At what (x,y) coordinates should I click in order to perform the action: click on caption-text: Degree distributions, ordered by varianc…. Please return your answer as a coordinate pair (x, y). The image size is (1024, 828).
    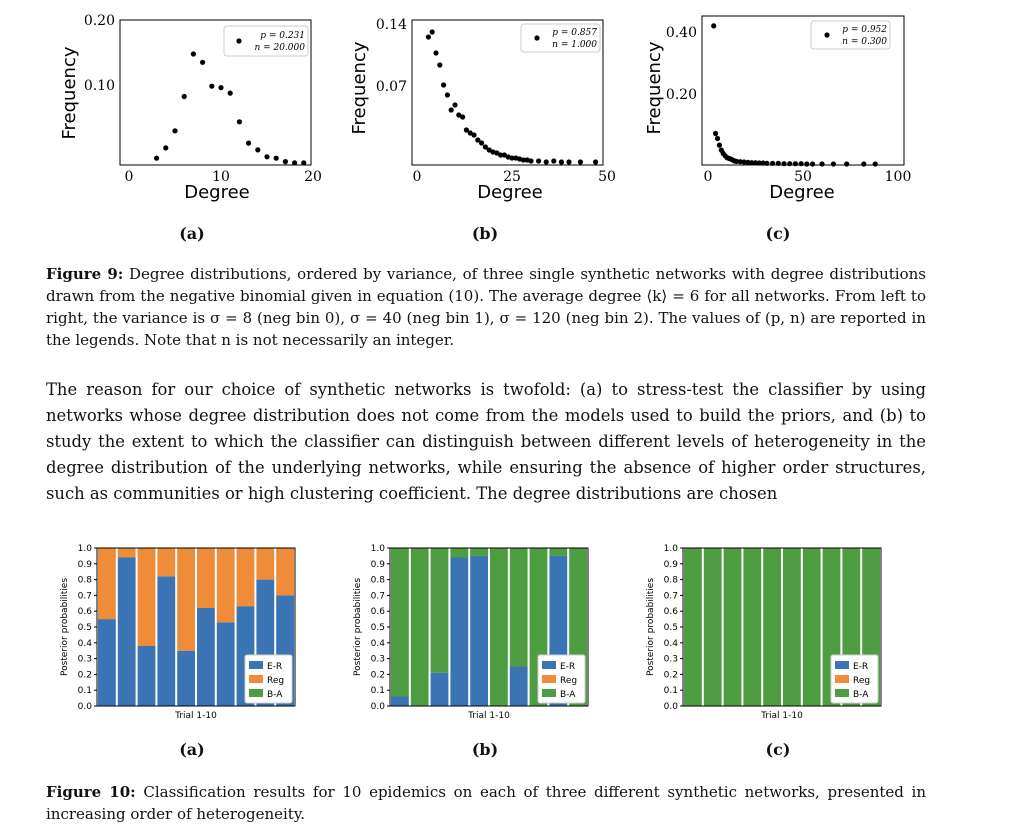
    Looking at the image, I should click on (486, 307).